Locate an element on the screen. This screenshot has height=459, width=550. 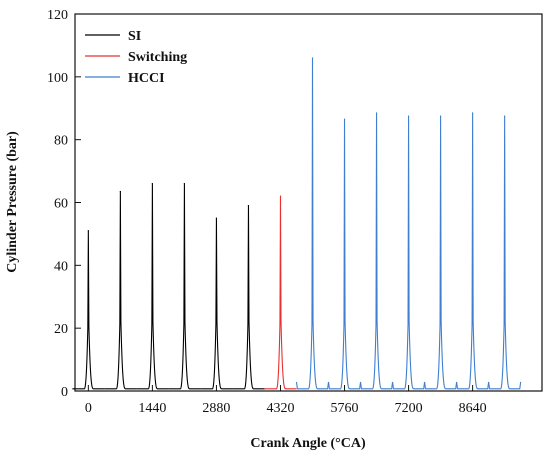
x-tick-label: 2880 is located at coordinates (216, 408).